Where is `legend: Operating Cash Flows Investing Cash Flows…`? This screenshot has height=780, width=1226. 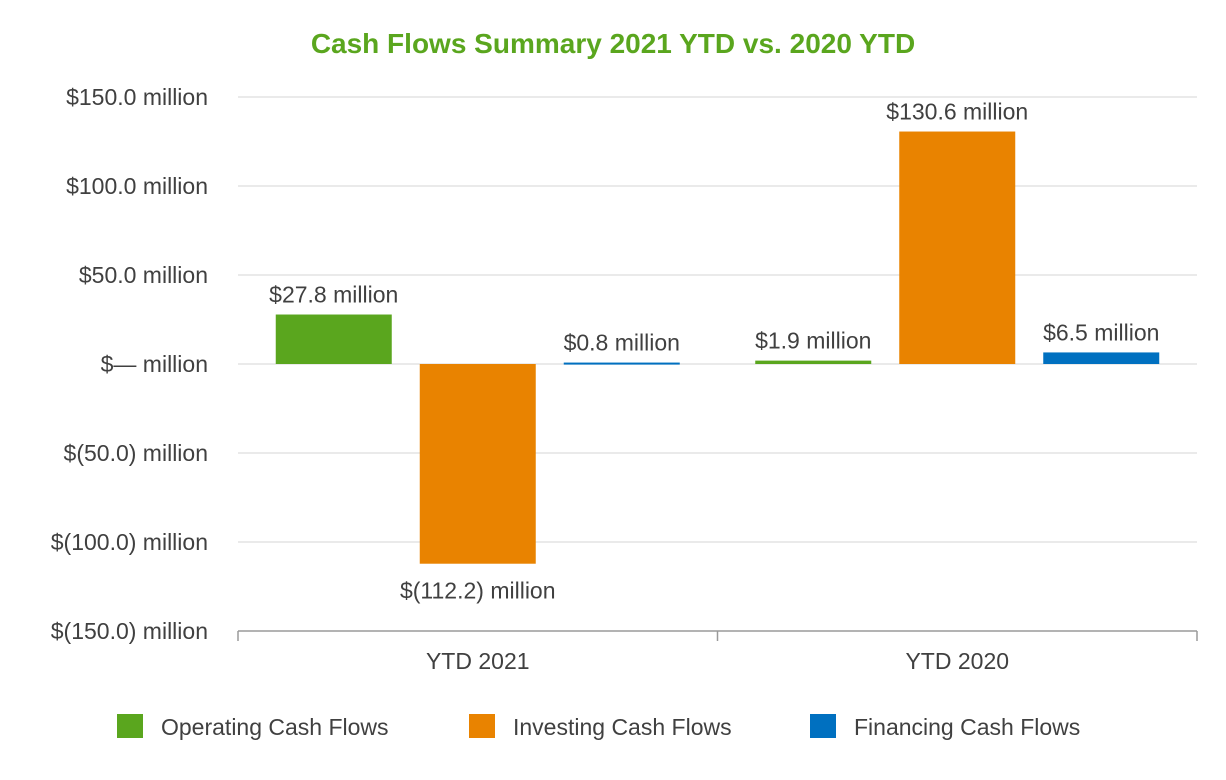
legend: Operating Cash Flows Investing Cash Flows… is located at coordinates (598, 727).